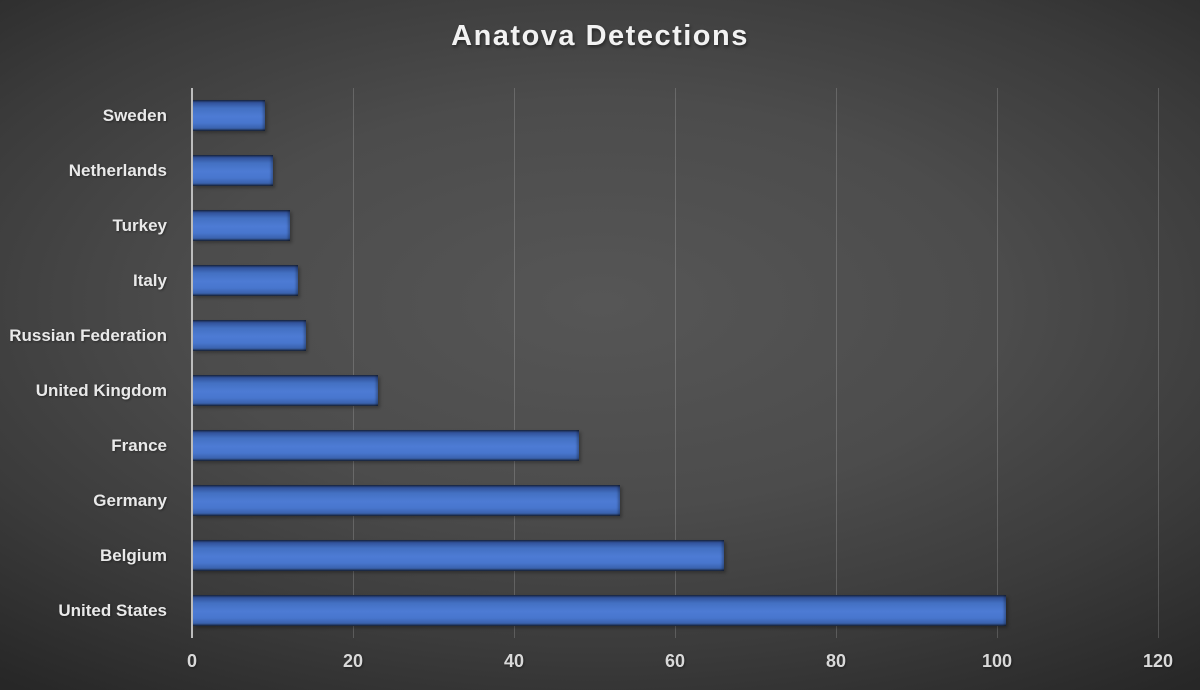 Image resolution: width=1200 pixels, height=690 pixels. What do you see at coordinates (997, 661) in the screenshot?
I see `x-tick-label-100: 100` at bounding box center [997, 661].